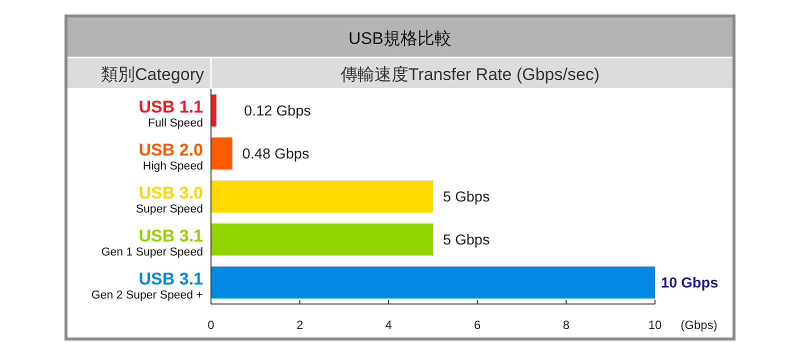  Describe the element at coordinates (211, 325) in the screenshot. I see `x-tick-label: 0` at that location.